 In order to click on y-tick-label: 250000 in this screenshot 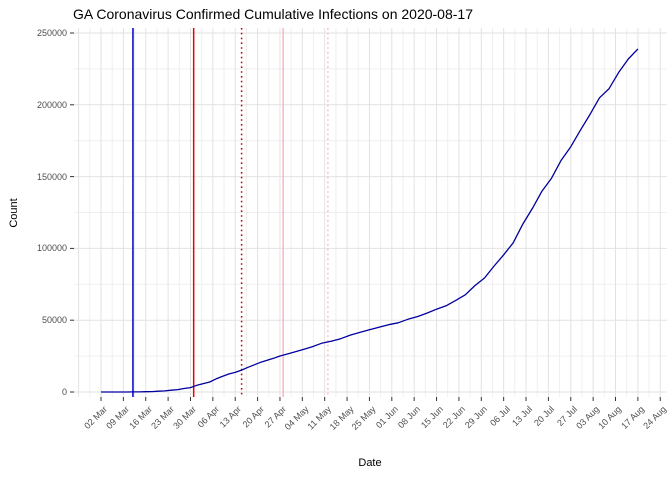, I will do `click(51, 33)`.